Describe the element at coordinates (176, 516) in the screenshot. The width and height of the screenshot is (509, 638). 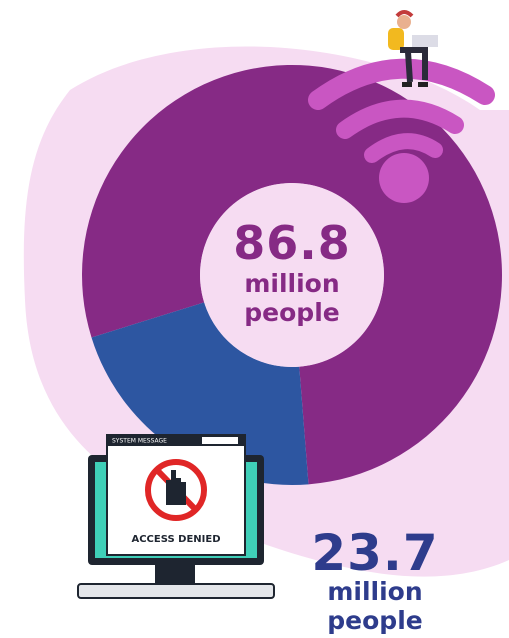
I see `monitor-illustration` at that location.